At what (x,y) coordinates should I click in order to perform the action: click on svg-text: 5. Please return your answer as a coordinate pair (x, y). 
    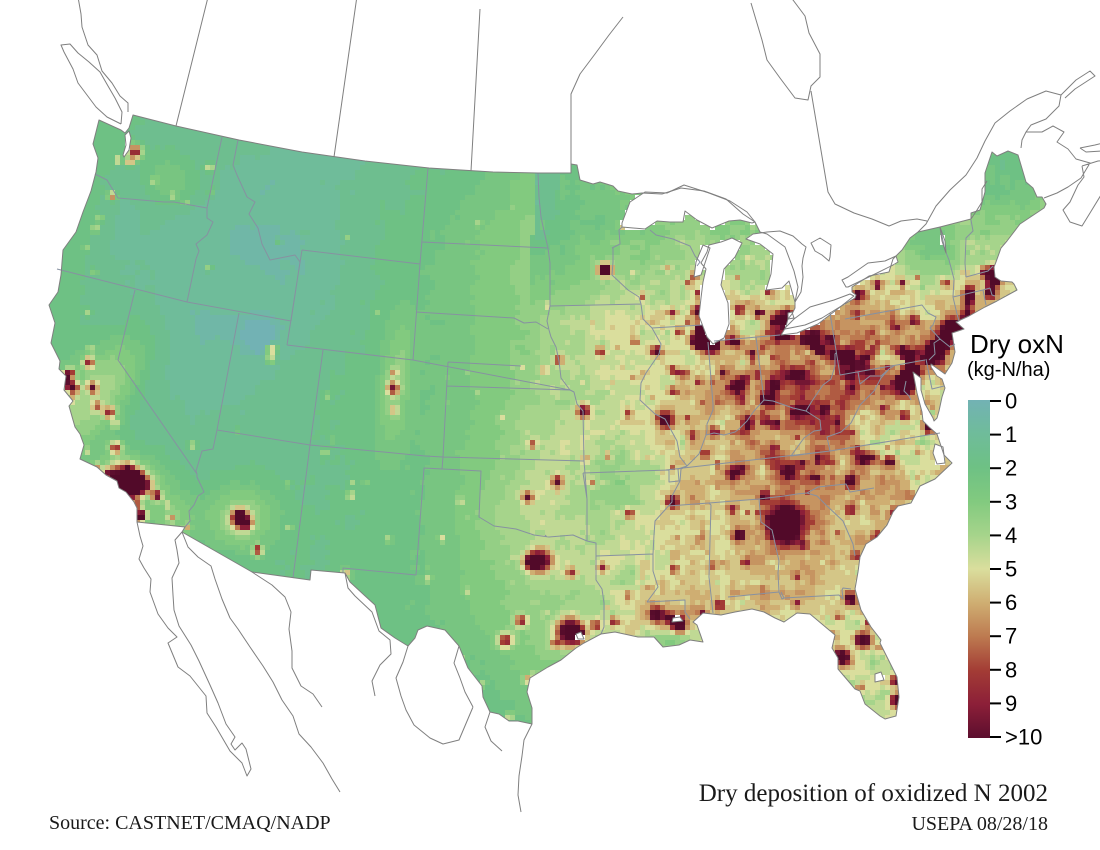
    Looking at the image, I should click on (1011, 569).